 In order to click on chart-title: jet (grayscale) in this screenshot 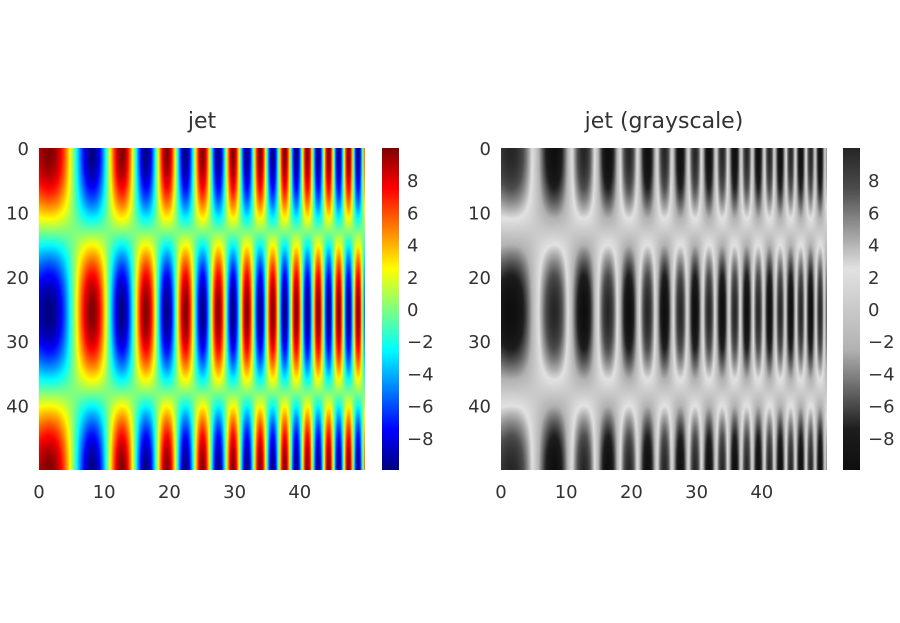, I will do `click(664, 121)`.